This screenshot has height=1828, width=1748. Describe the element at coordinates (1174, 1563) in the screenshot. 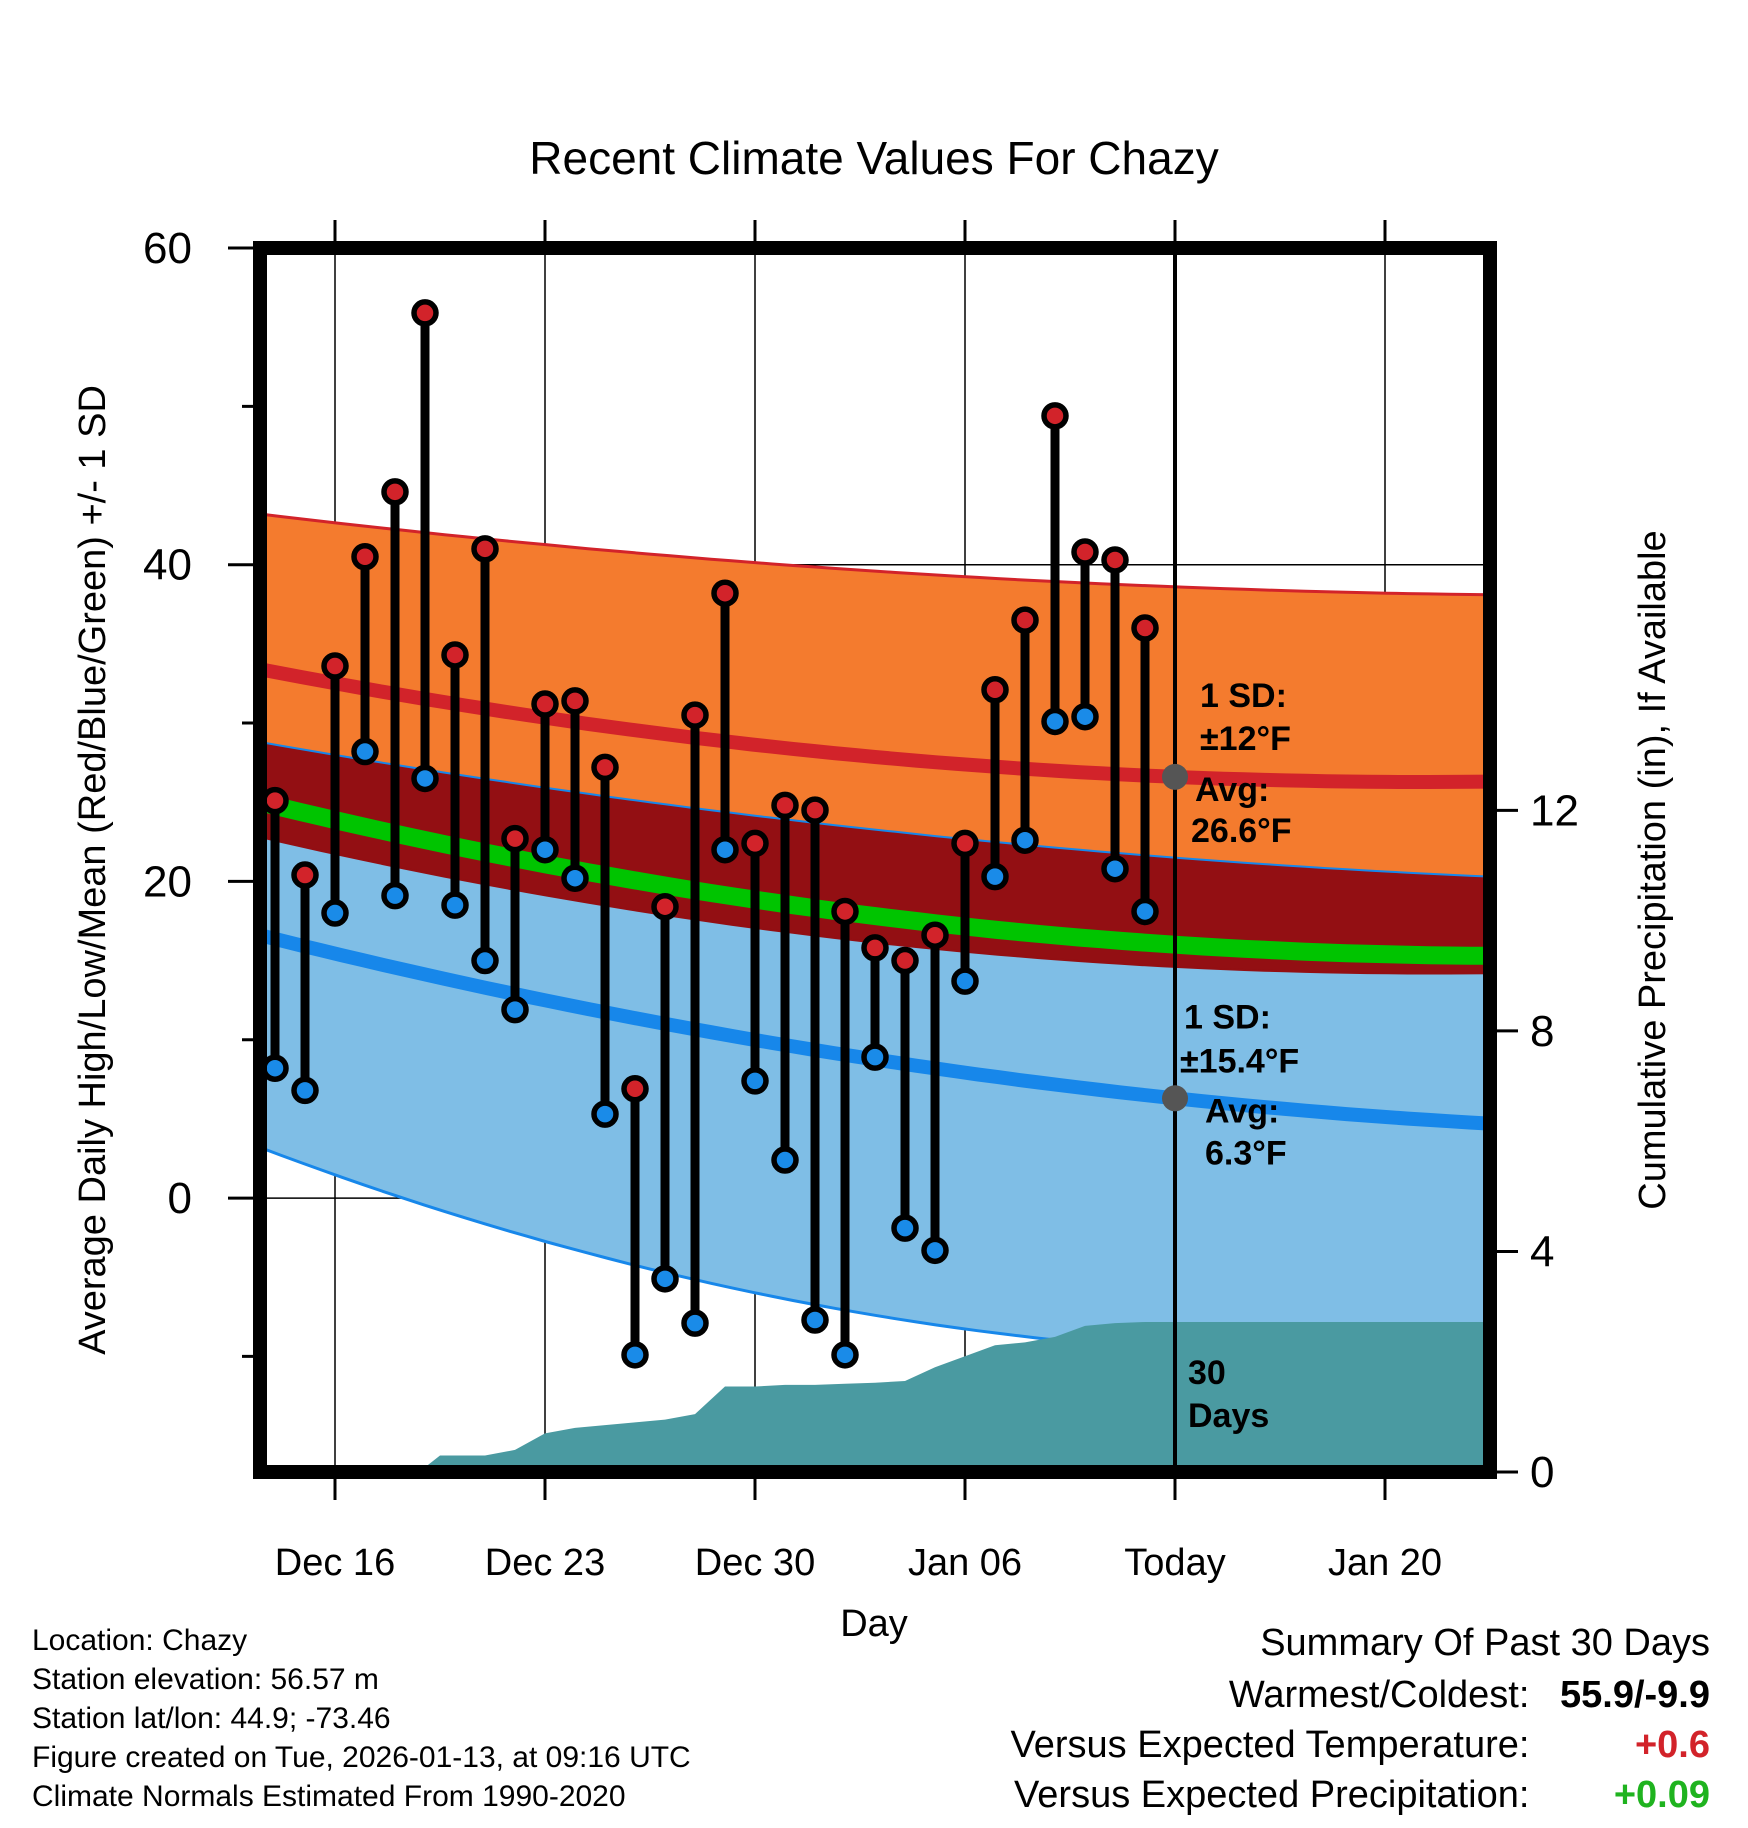

I see `x-tick-label-4: Today` at that location.